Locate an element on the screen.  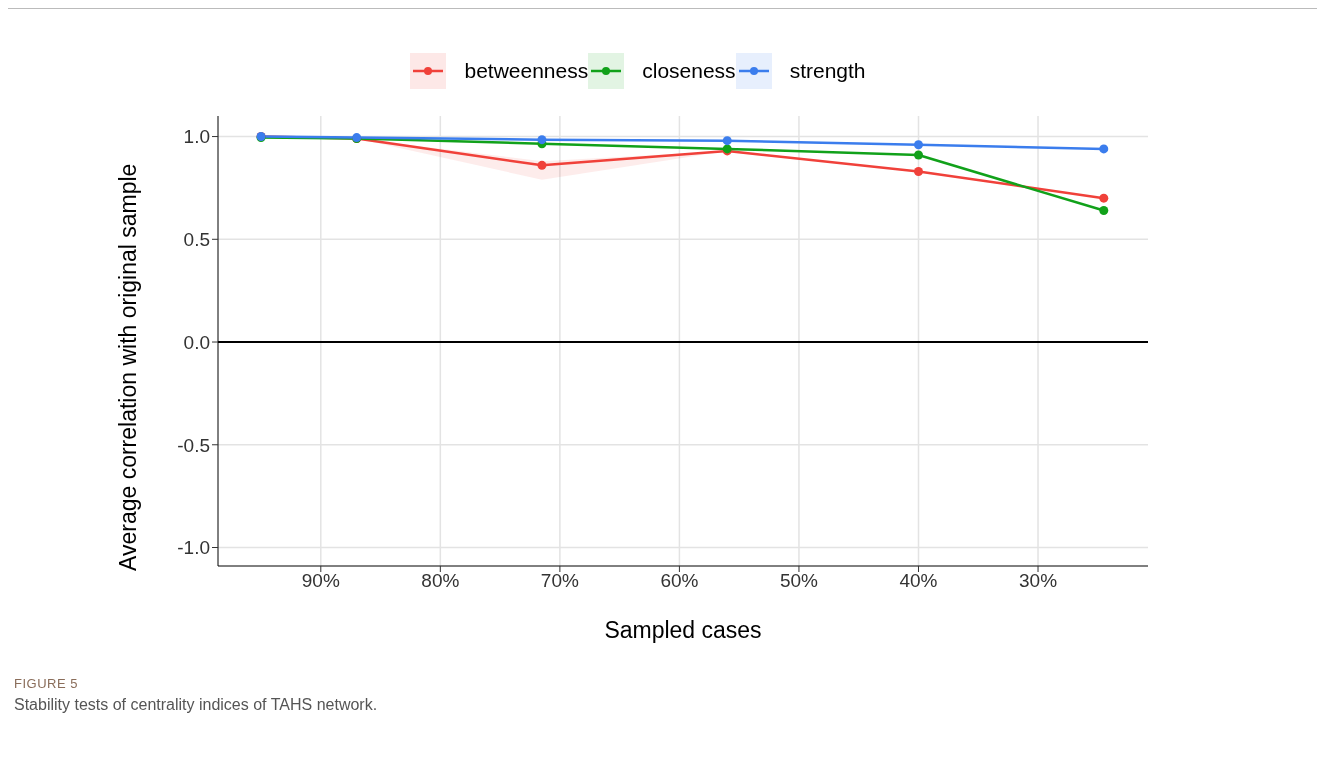
x-tick-label: 80% is located at coordinates (440, 581).